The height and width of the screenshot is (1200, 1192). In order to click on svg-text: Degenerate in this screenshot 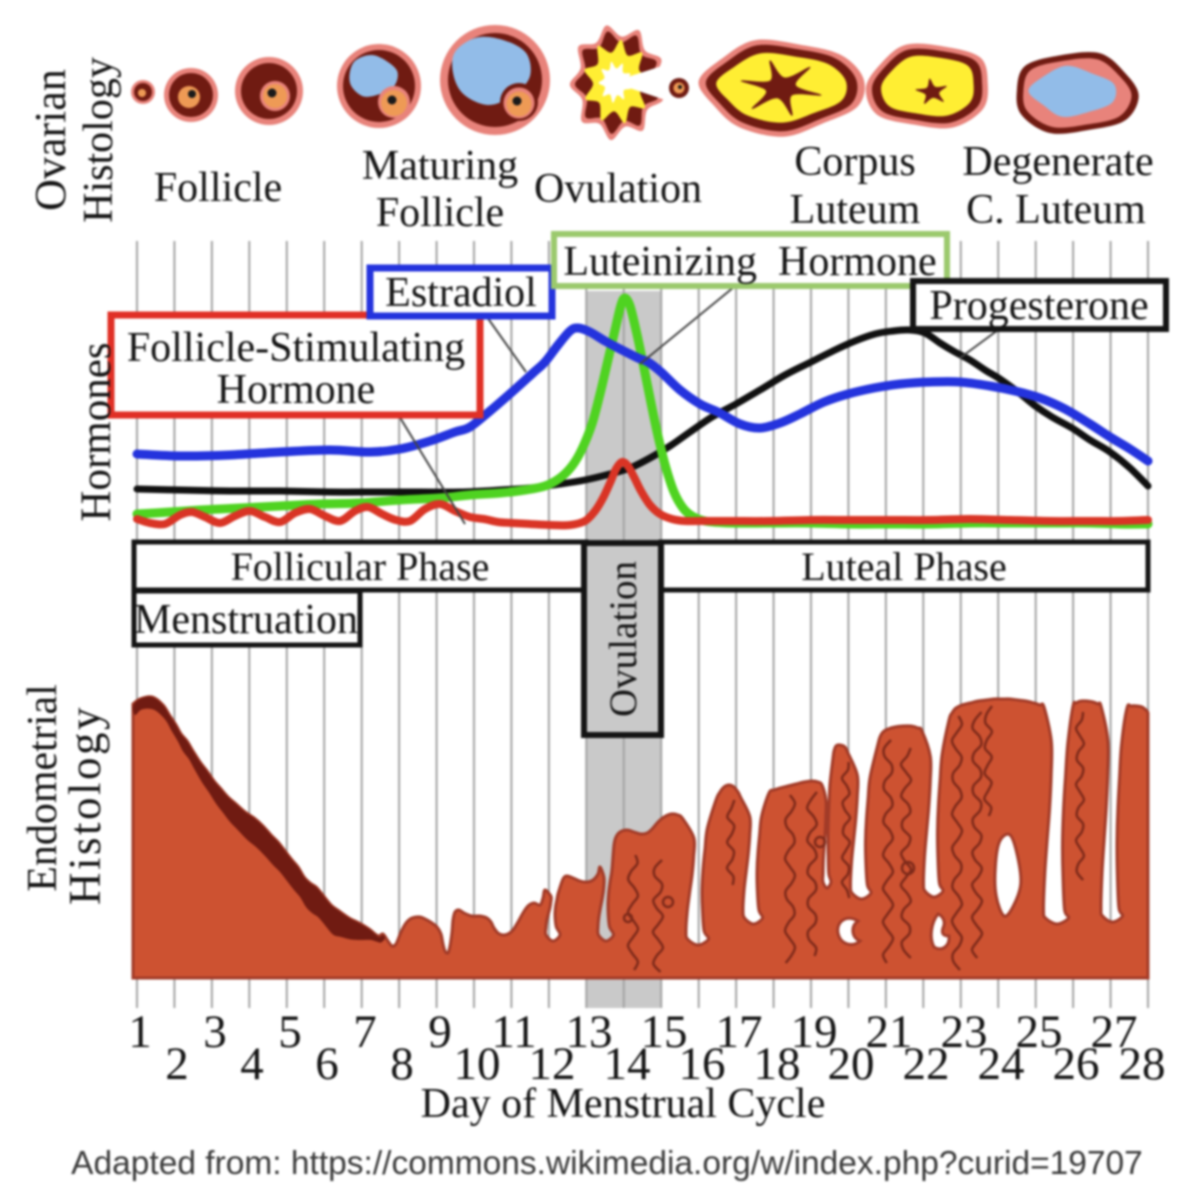, I will do `click(1057, 162)`.